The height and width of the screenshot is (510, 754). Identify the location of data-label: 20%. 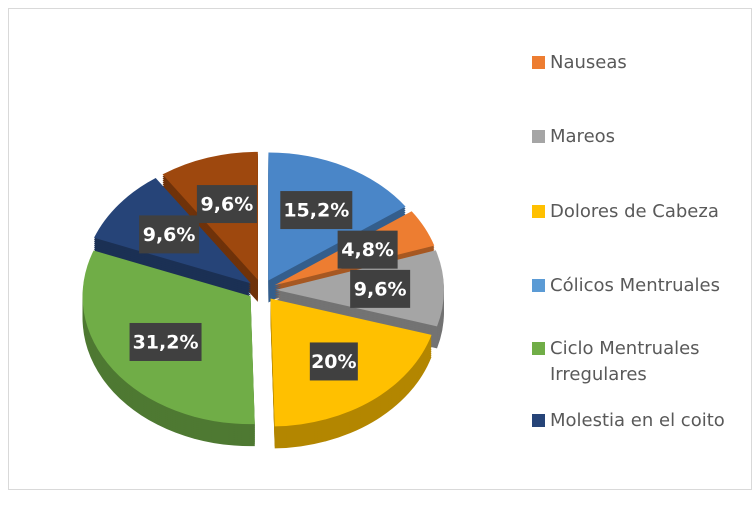
(333, 362).